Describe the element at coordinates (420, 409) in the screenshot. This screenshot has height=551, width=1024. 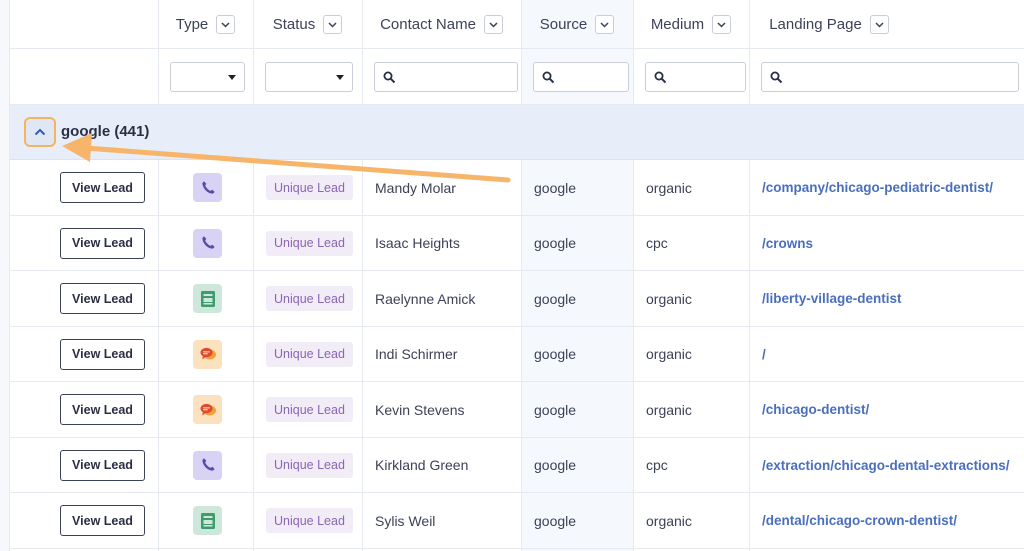
I see `contact-name: Kevin Stevens` at that location.